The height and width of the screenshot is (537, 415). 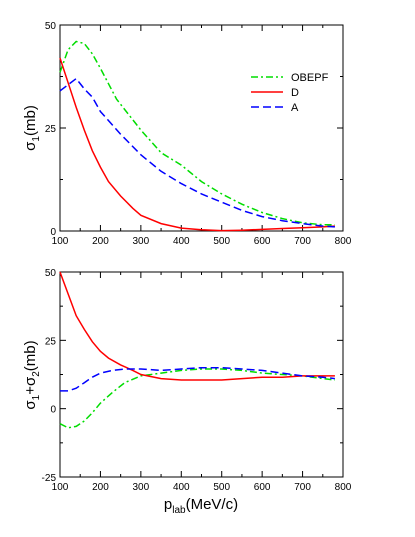 I want to click on top-x-tick-label: 600, so click(x=262, y=241).